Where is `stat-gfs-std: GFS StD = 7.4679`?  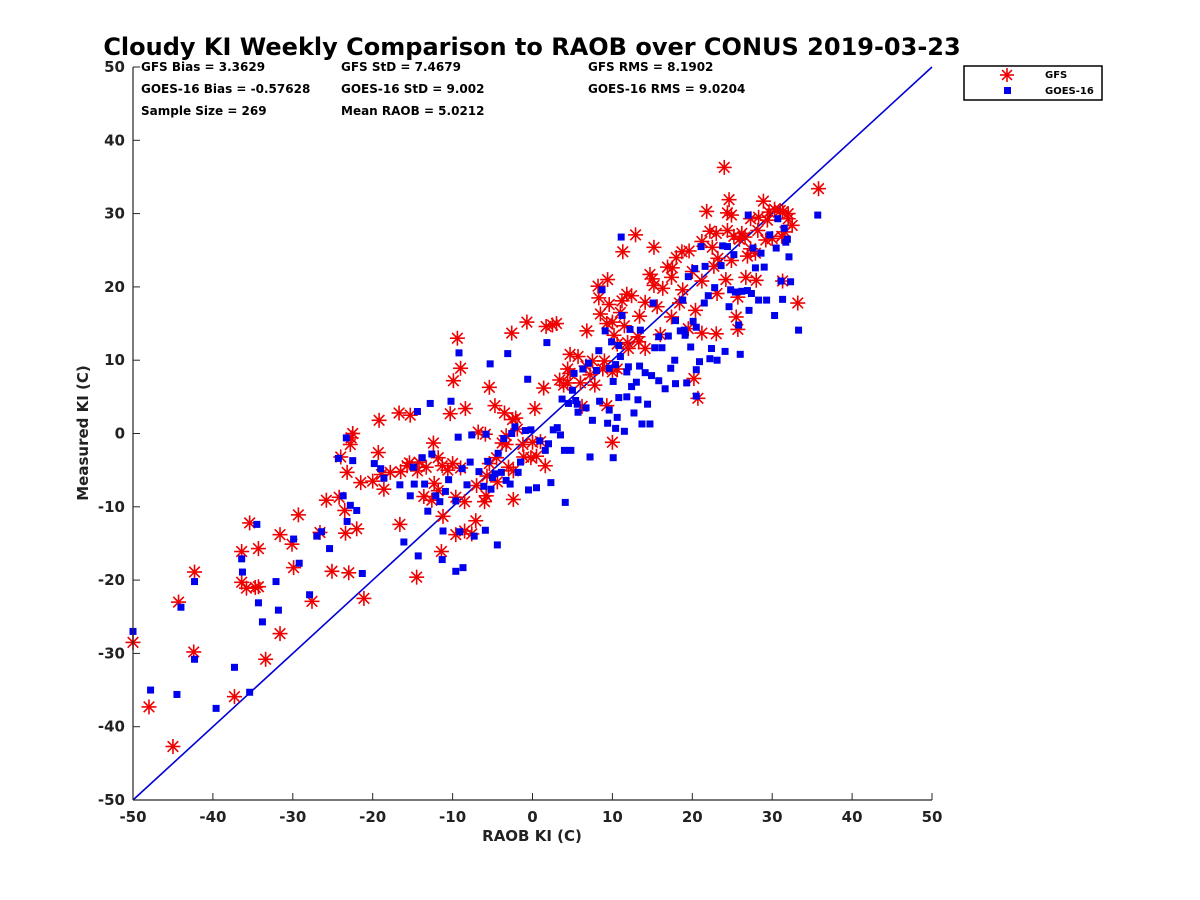
stat-gfs-std: GFS StD = 7.4679 is located at coordinates (401, 67).